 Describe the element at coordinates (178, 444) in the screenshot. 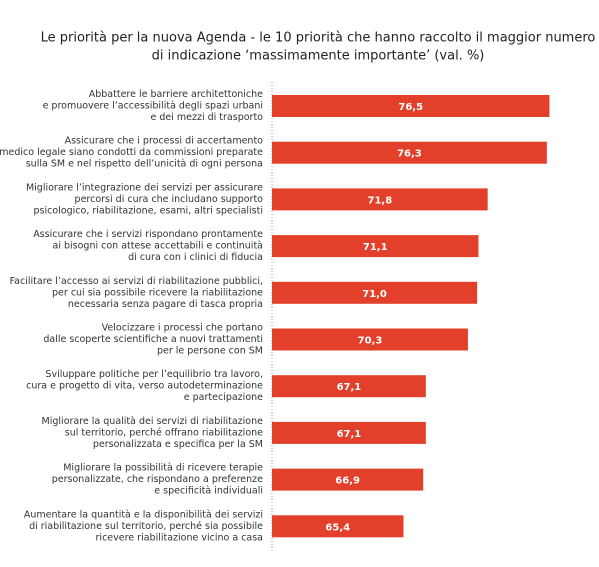

I see `category-label: personalizzata e specifica per la SM` at that location.